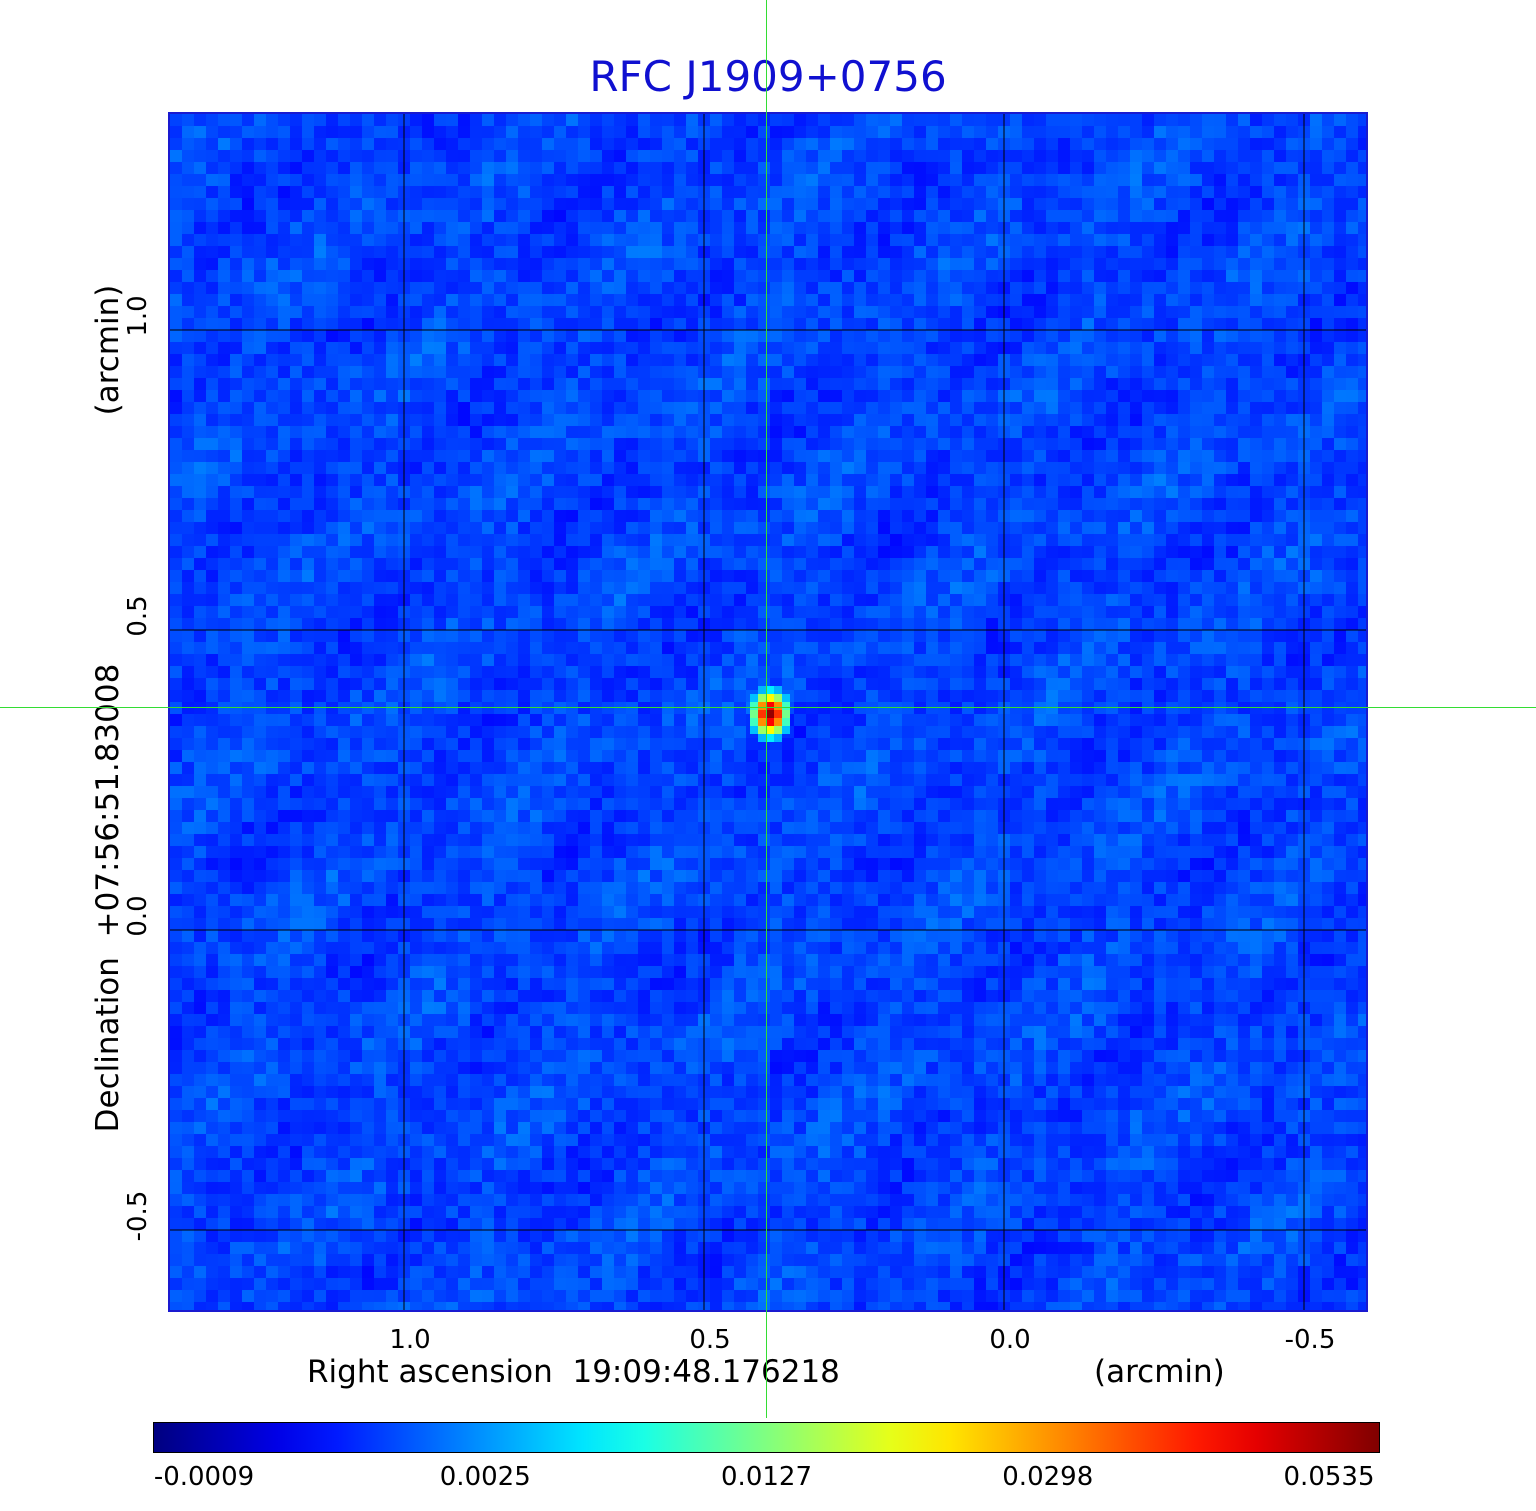 This screenshot has width=1536, height=1511. Describe the element at coordinates (573, 1372) in the screenshot. I see `x-axis-label: Right ascension 19:09:48.176218` at that location.